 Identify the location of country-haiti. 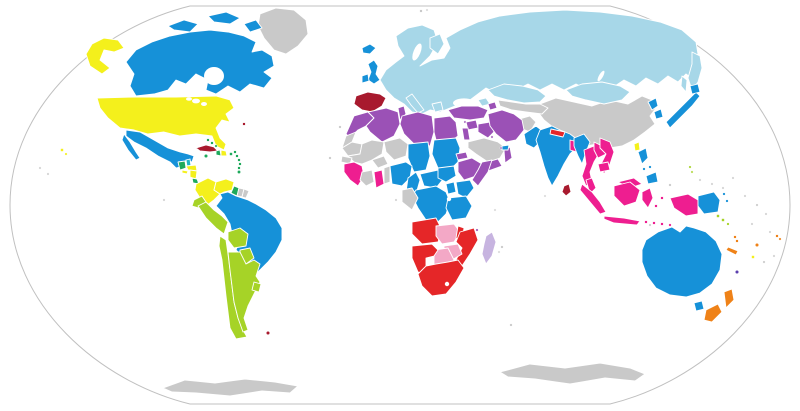
(218, 153).